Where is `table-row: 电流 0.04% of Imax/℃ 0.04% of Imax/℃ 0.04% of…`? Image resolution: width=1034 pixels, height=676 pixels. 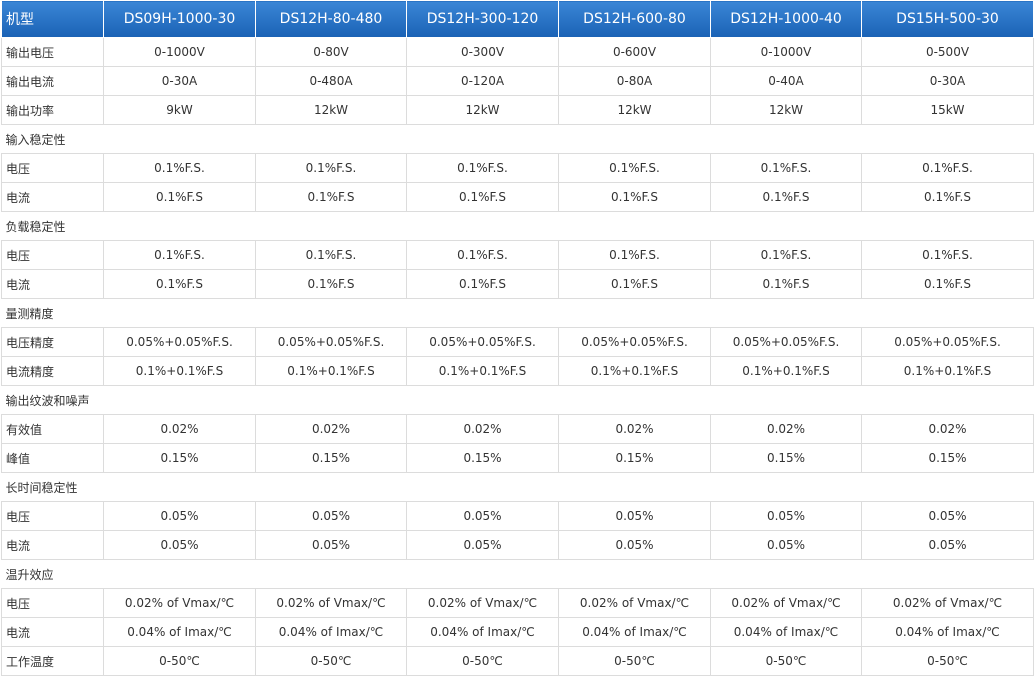 table-row: 电流 0.04% of Imax/℃ 0.04% of Imax/℃ 0.04% of… is located at coordinates (517, 632).